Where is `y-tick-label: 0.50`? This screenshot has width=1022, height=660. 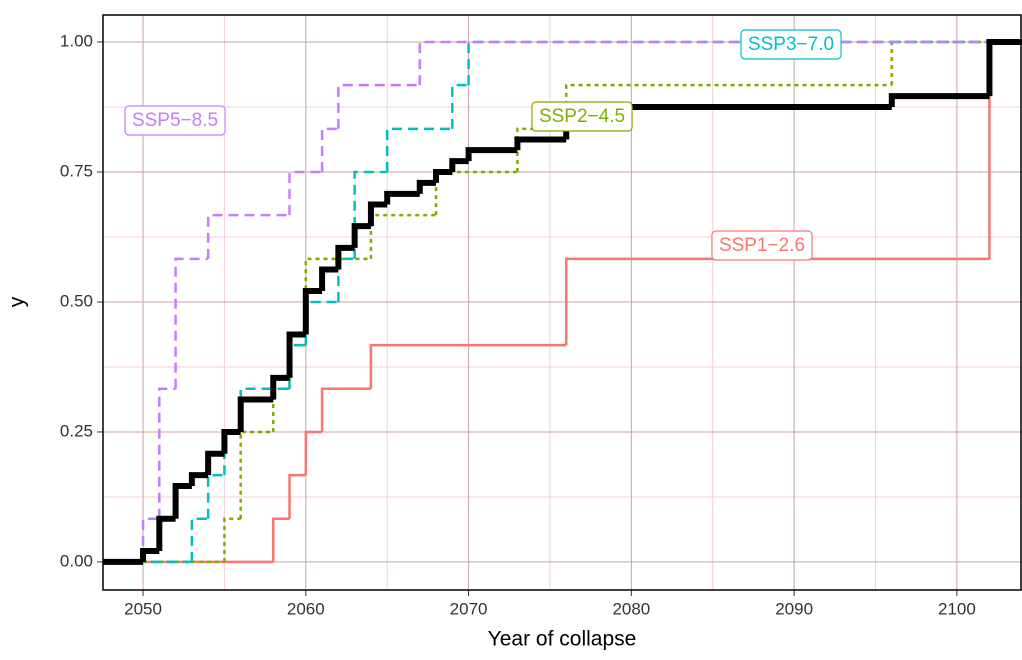 y-tick-label: 0.50 is located at coordinates (76, 300).